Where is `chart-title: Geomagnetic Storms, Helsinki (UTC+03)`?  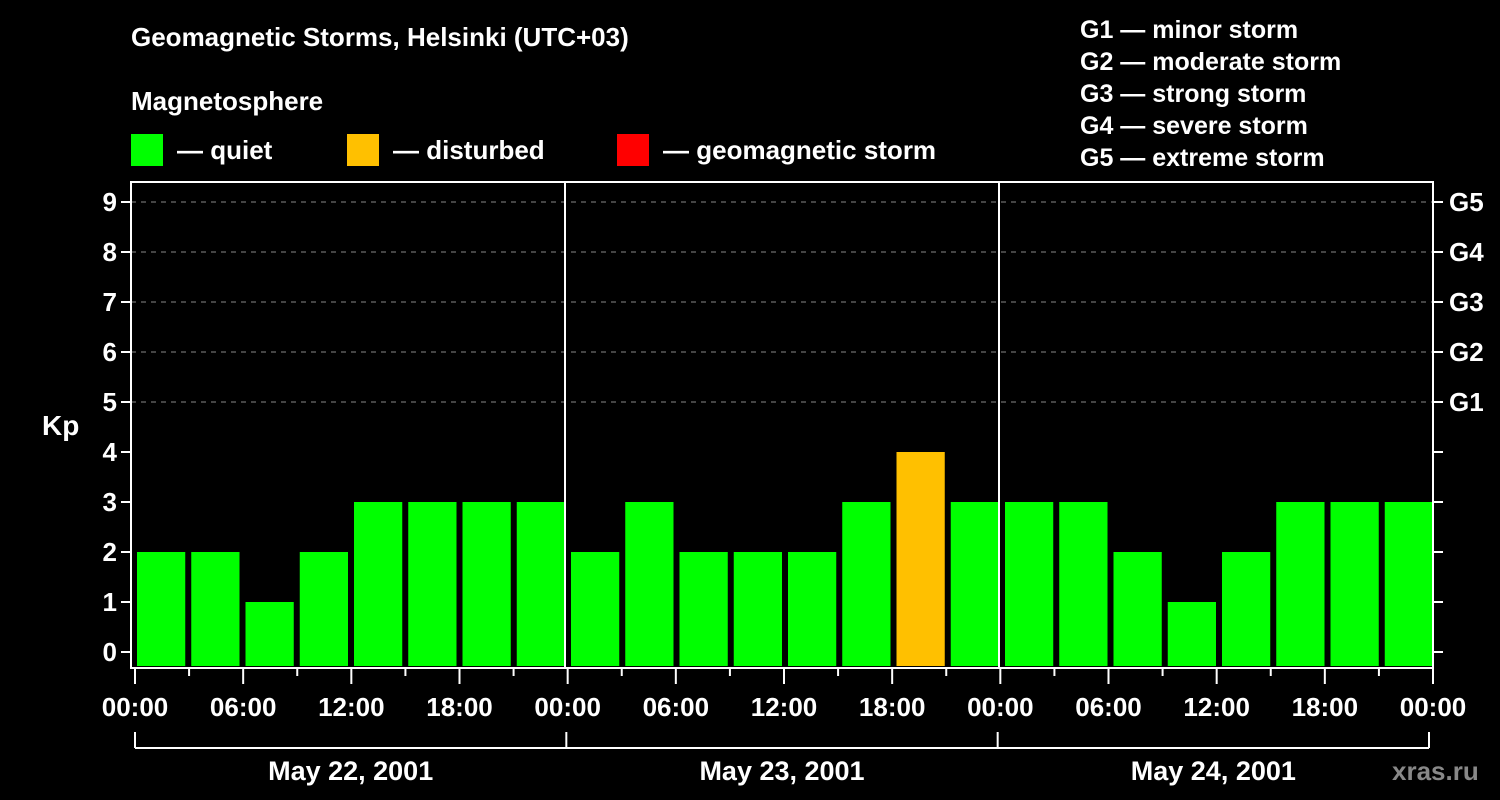
chart-title: Geomagnetic Storms, Helsinki (UTC+03) is located at coordinates (380, 37).